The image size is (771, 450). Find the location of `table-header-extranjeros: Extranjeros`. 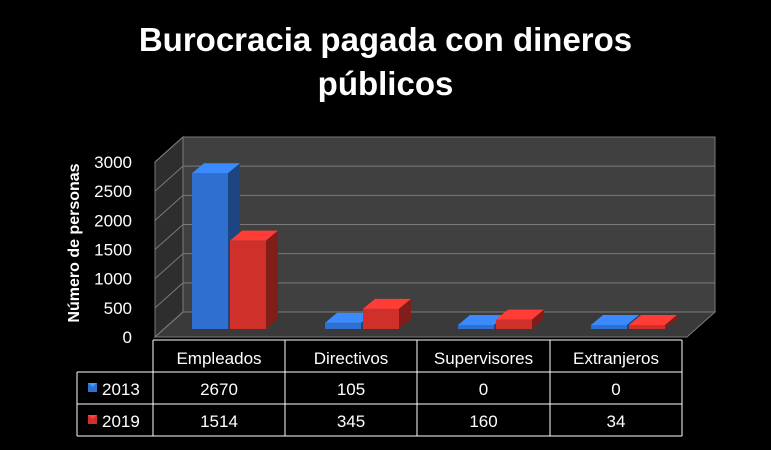

table-header-extranjeros: Extranjeros is located at coordinates (616, 358).